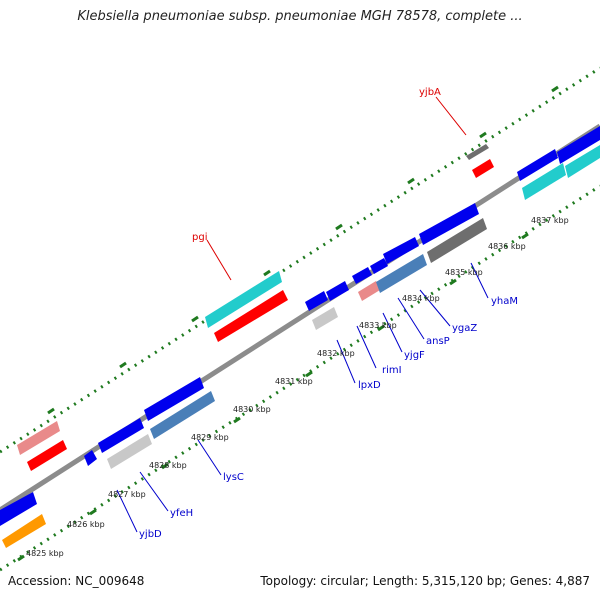 This screenshot has width=600, height=600. What do you see at coordinates (86, 524) in the screenshot?
I see `scale-label: 4826 kbp` at bounding box center [86, 524].